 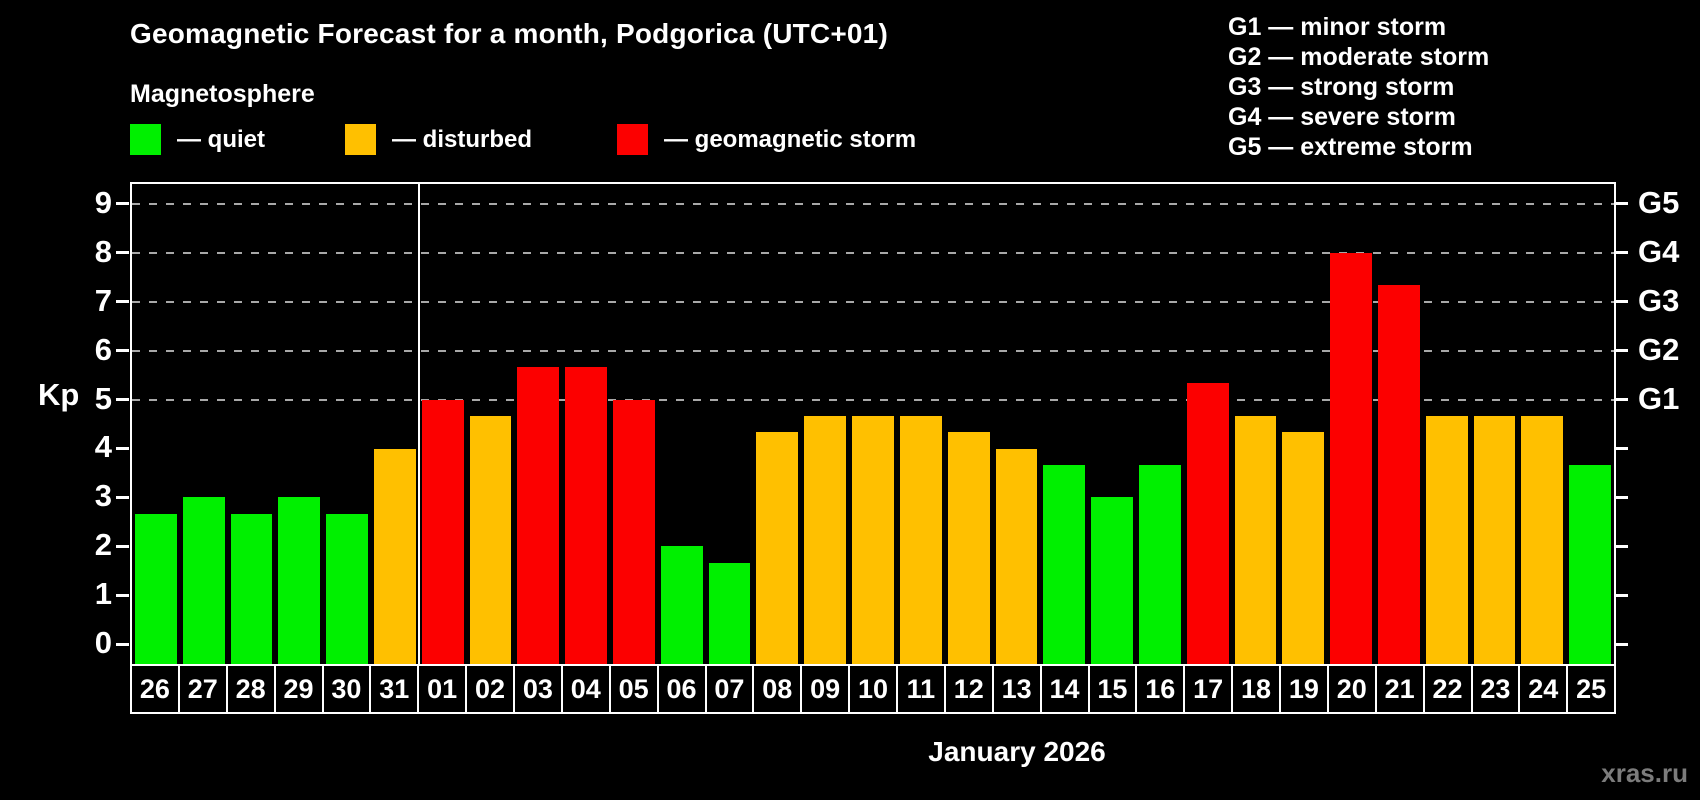 What do you see at coordinates (683, 689) in the screenshot?
I see `date-cell-06: 06` at bounding box center [683, 689].